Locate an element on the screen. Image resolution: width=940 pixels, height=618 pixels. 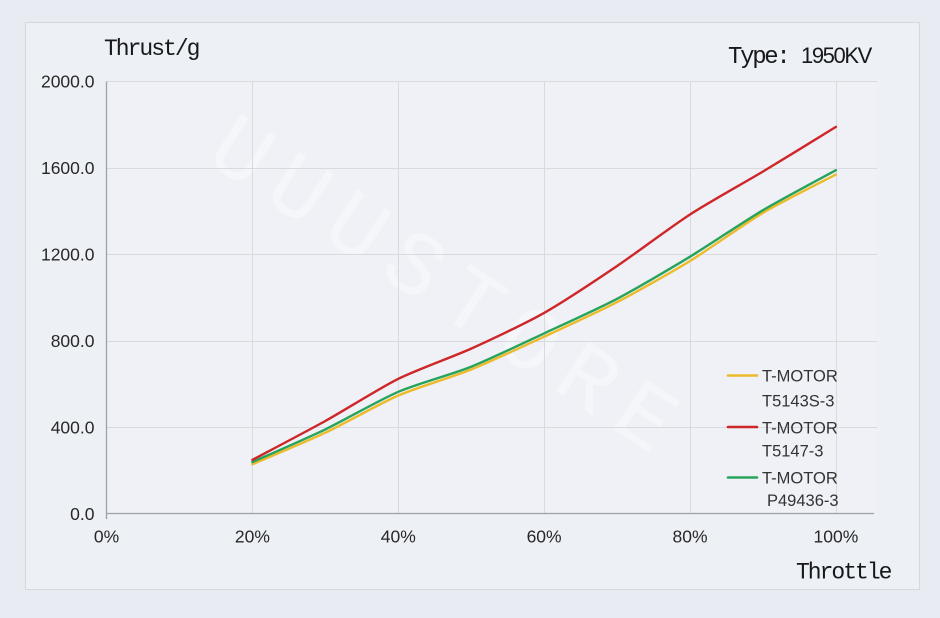
svg-text: 60% is located at coordinates (544, 537).